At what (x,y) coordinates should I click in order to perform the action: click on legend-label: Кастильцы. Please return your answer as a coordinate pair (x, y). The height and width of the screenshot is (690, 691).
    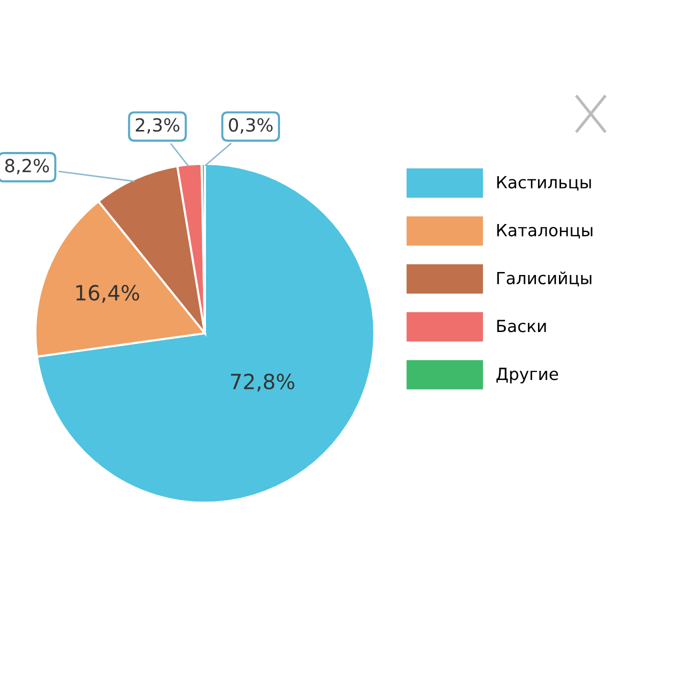
    Looking at the image, I should click on (544, 183).